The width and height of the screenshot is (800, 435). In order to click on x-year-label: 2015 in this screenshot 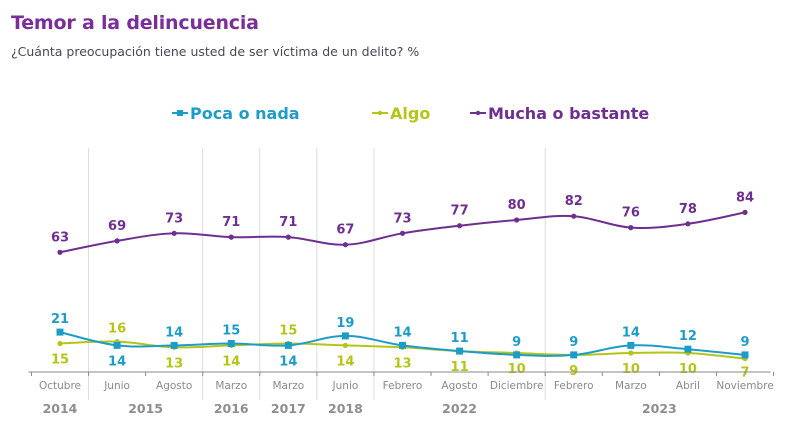, I will do `click(145, 408)`.